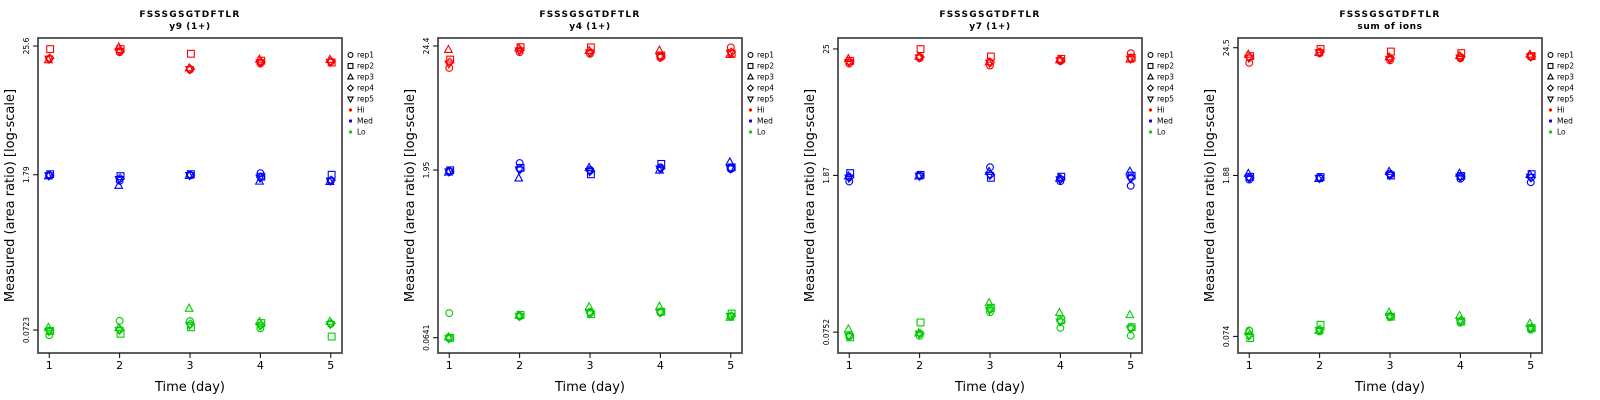  Describe the element at coordinates (1150, 66) in the screenshot. I see `square-legend-icon` at that location.